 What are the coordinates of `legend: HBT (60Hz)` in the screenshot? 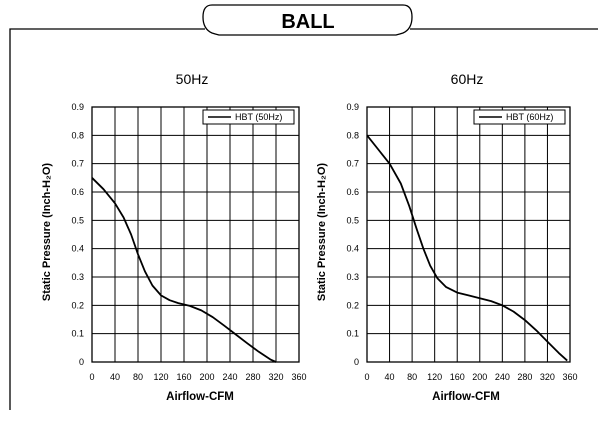 It's located at (519, 117).